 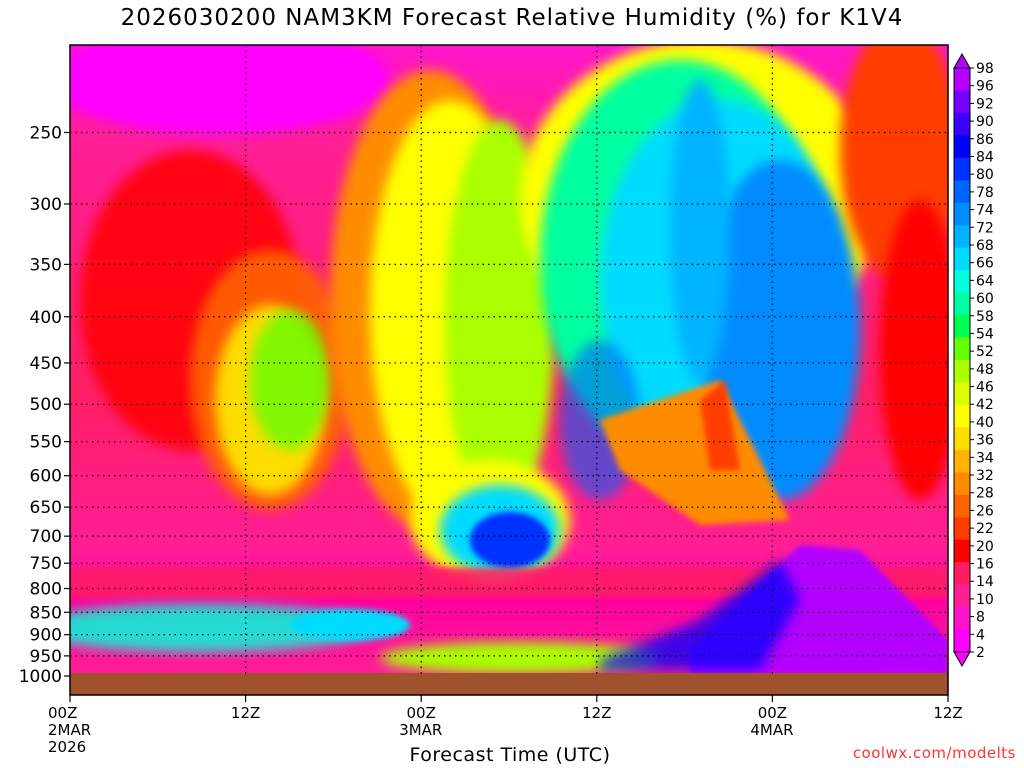 I want to click on y-tick-label: 250, so click(x=46, y=133).